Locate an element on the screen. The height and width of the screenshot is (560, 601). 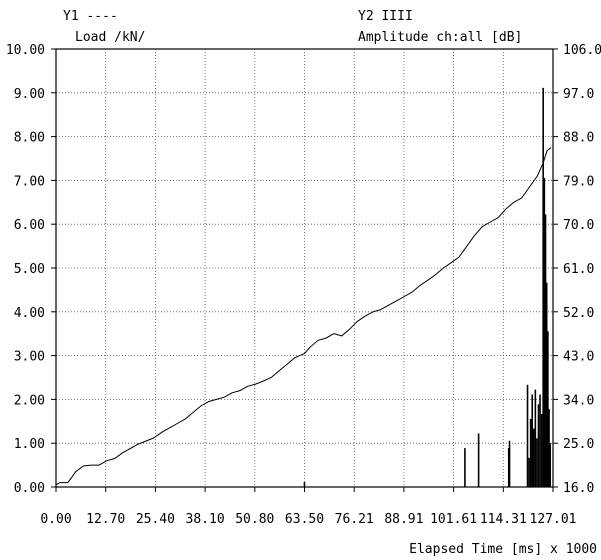
y2-tick-label: 43.0 is located at coordinates (578, 357).